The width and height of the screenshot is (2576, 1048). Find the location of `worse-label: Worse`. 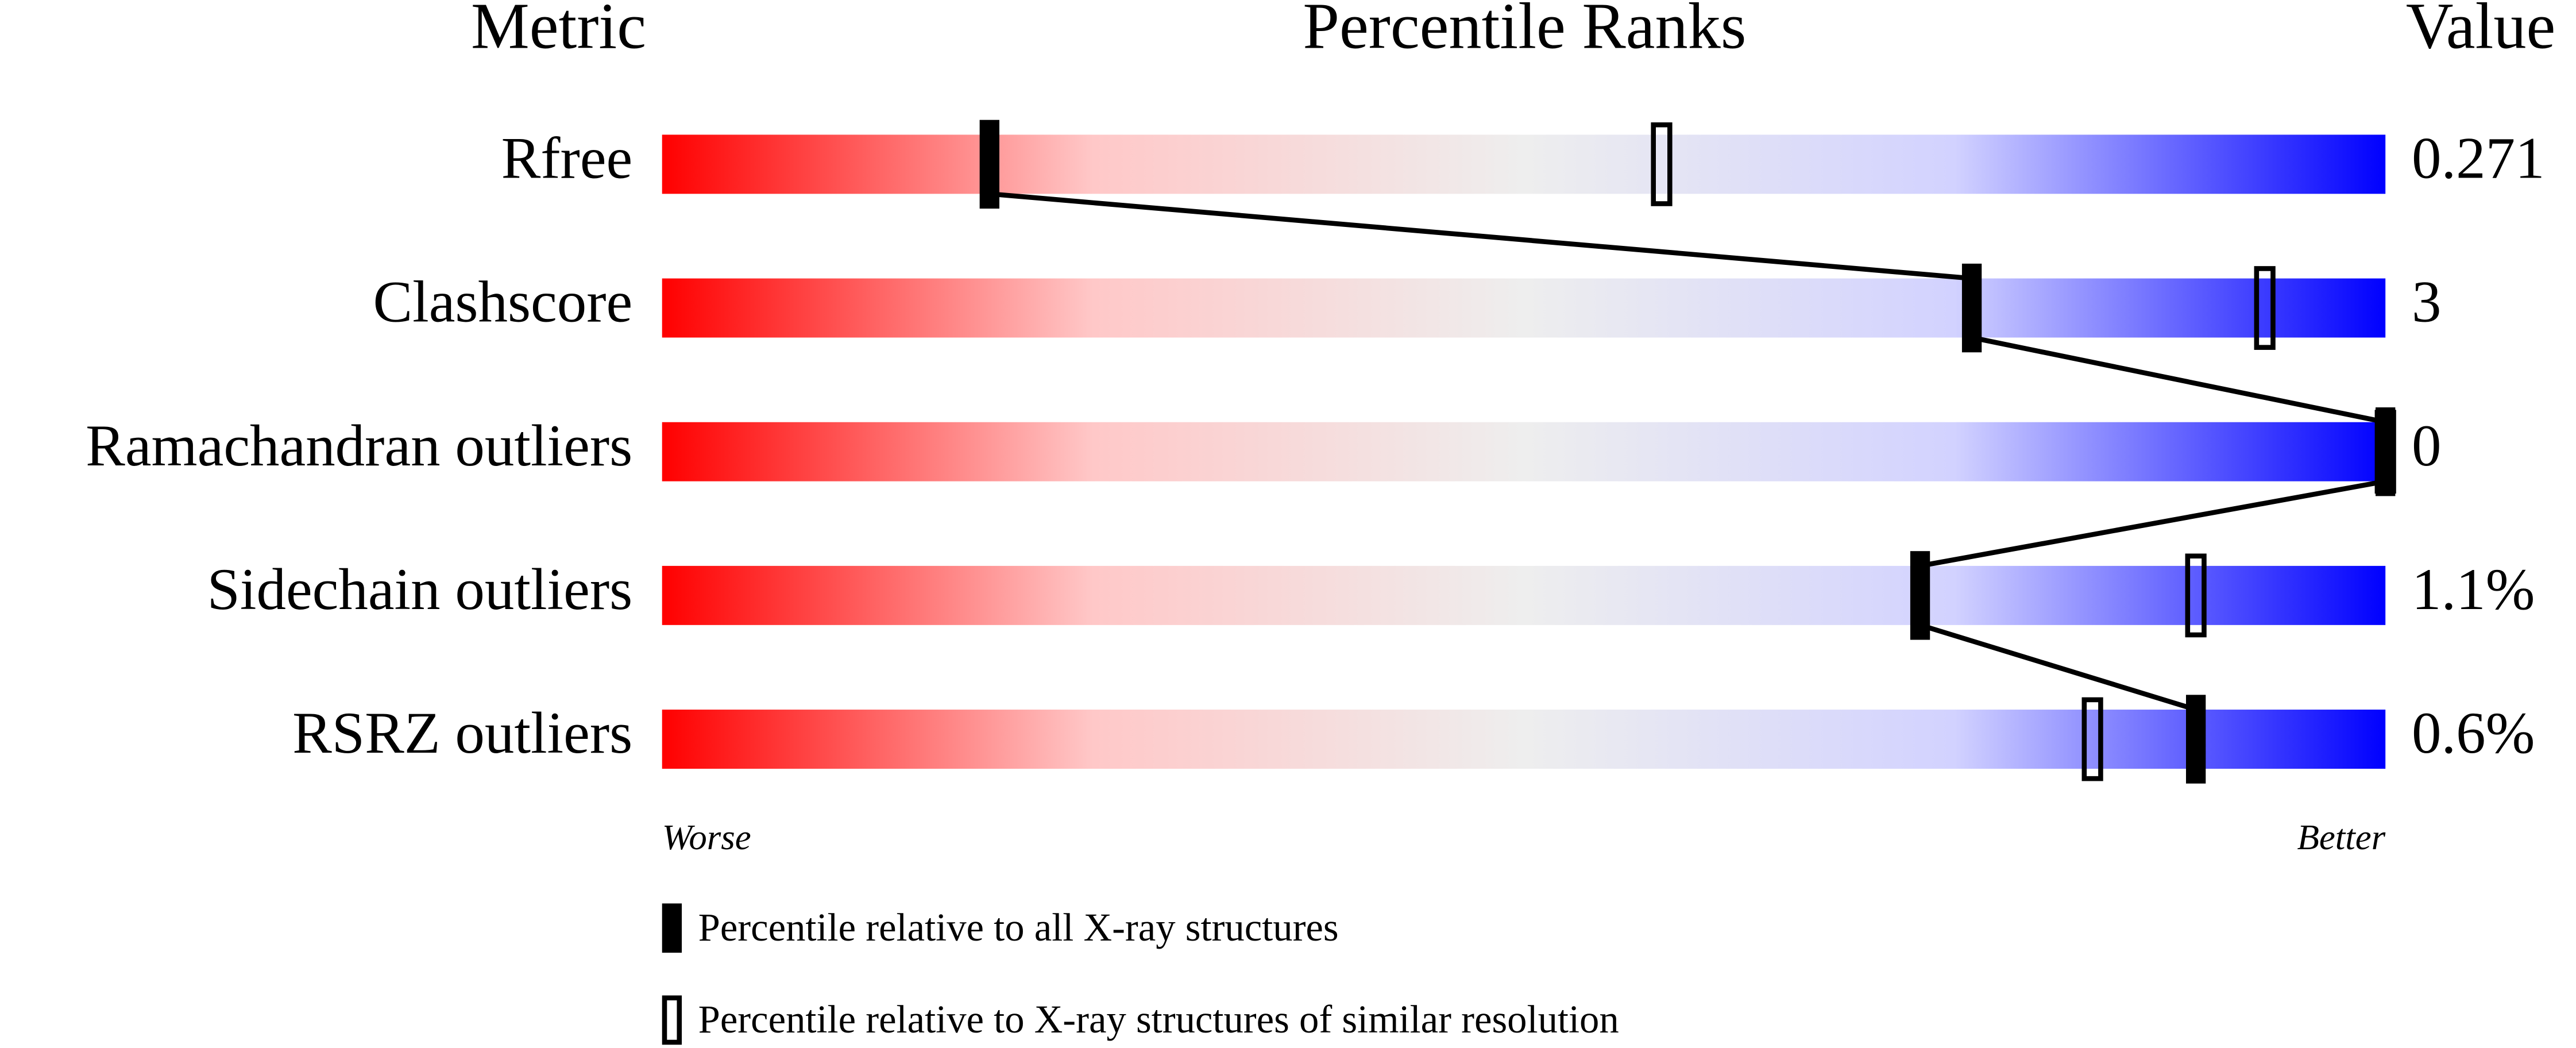

worse-label: Worse is located at coordinates (706, 837).